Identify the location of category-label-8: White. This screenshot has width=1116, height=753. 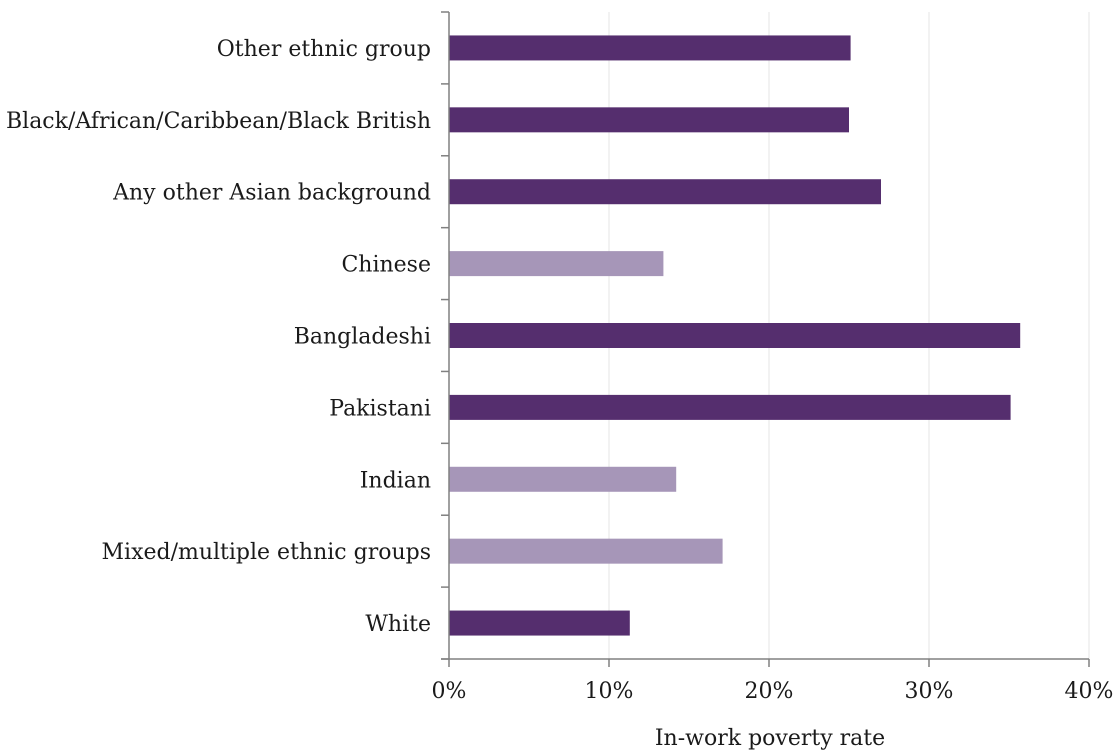
(398, 624).